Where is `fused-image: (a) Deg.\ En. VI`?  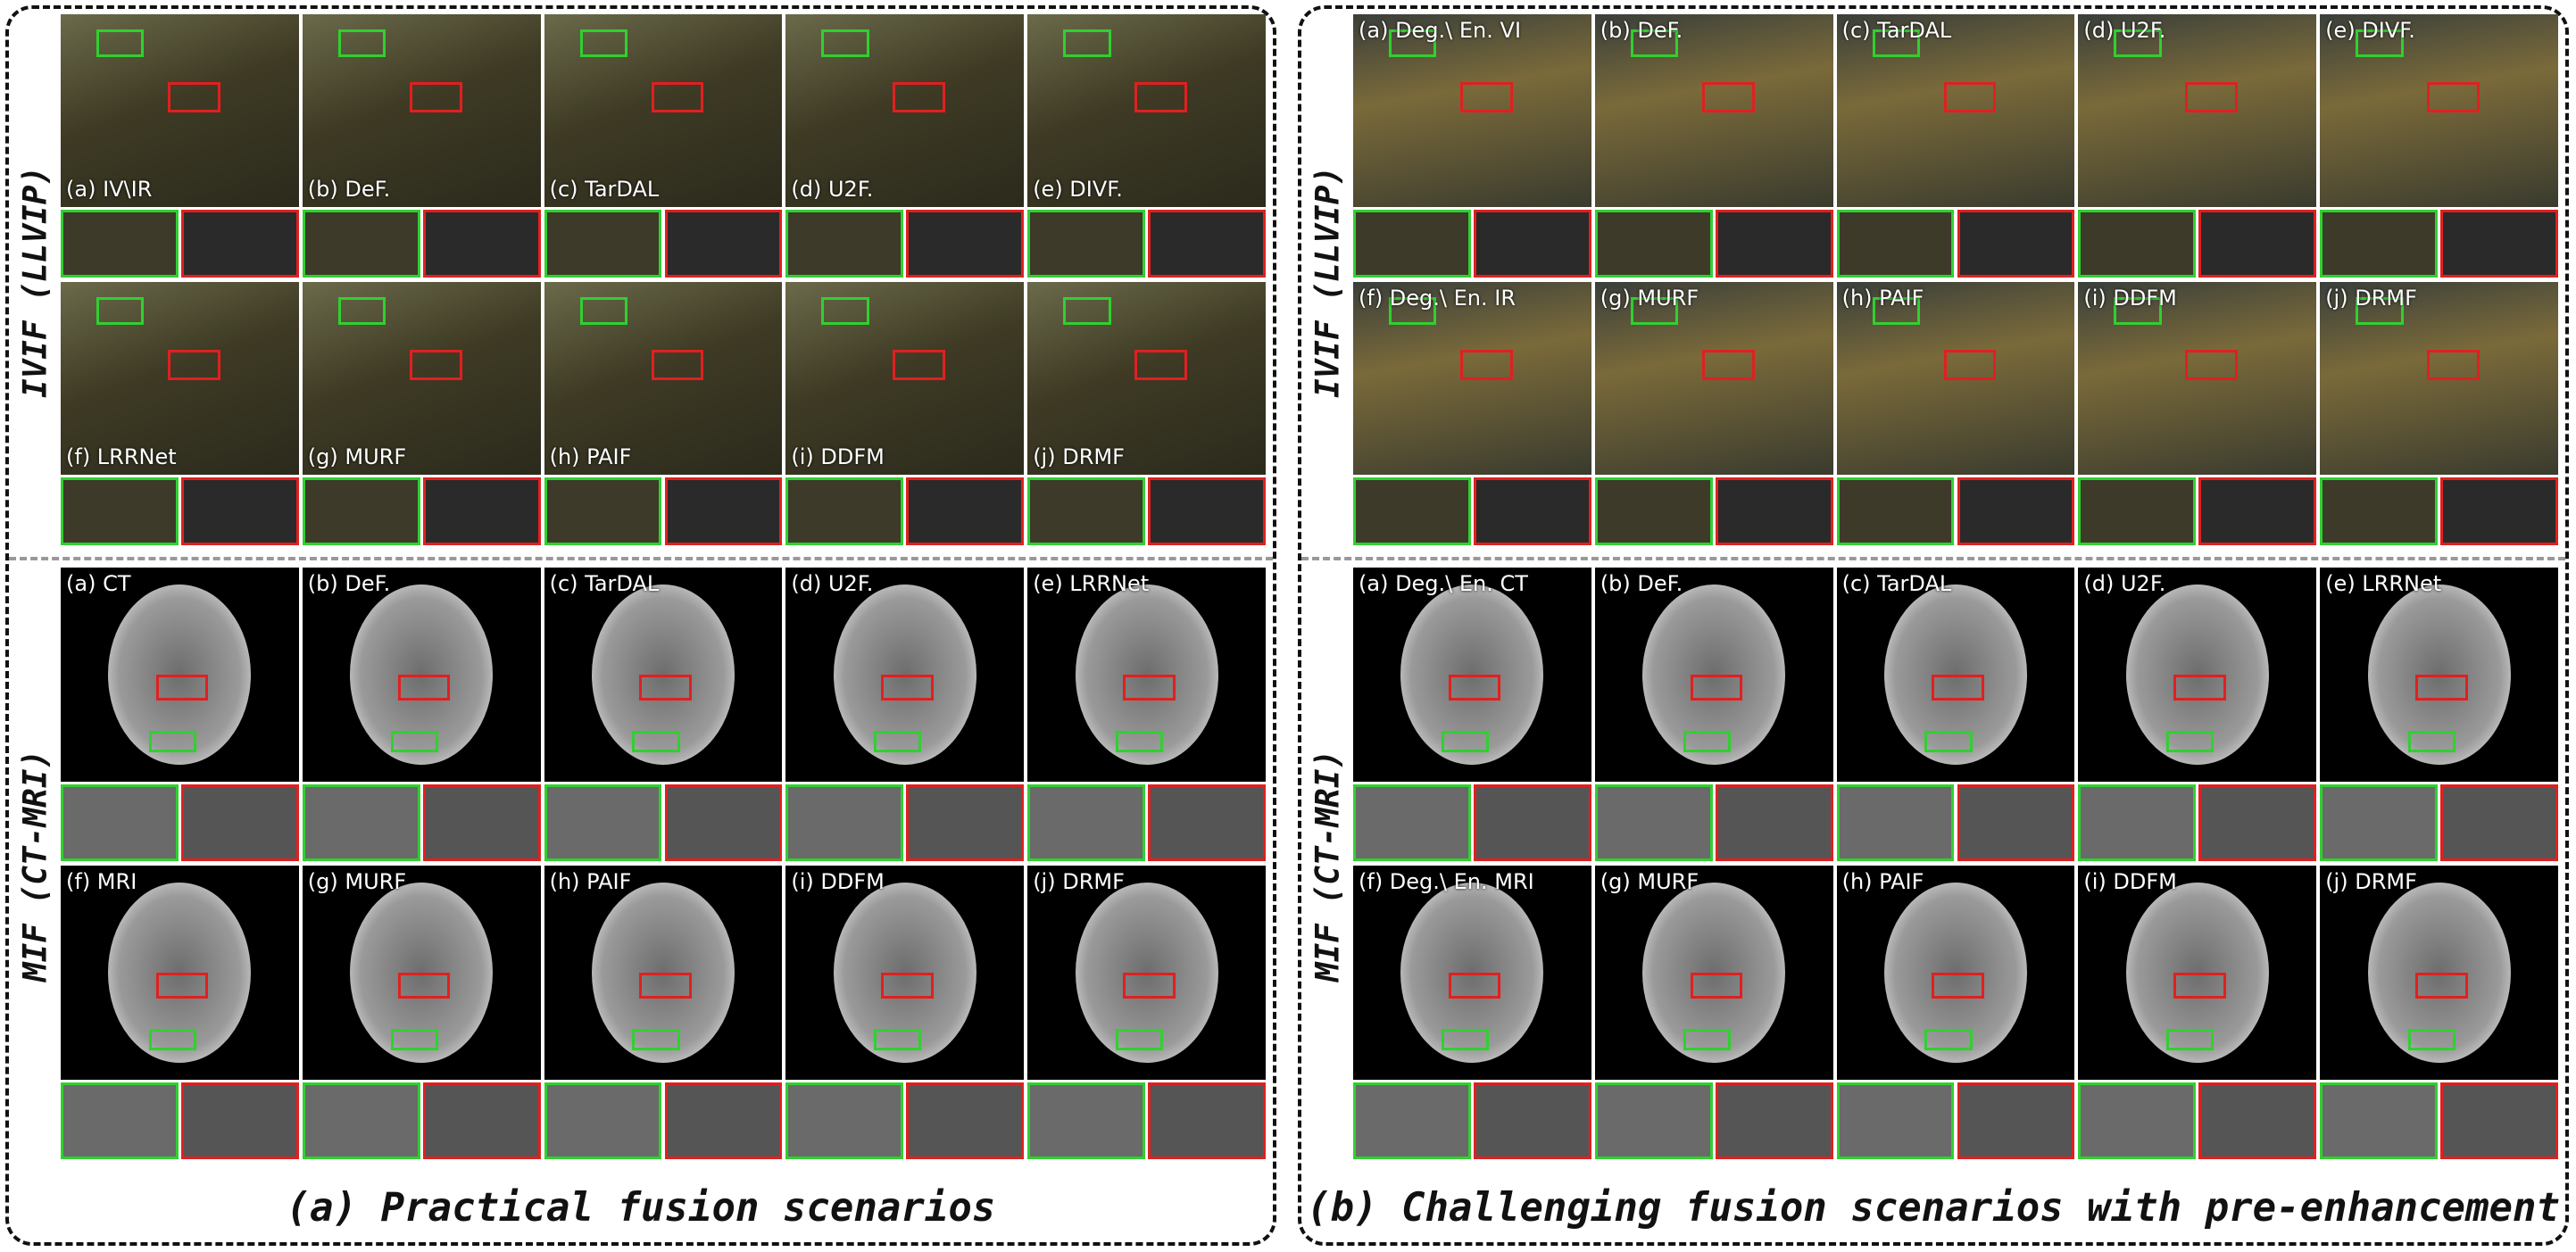
fused-image: (a) Deg.\ En. VI is located at coordinates (1472, 110).